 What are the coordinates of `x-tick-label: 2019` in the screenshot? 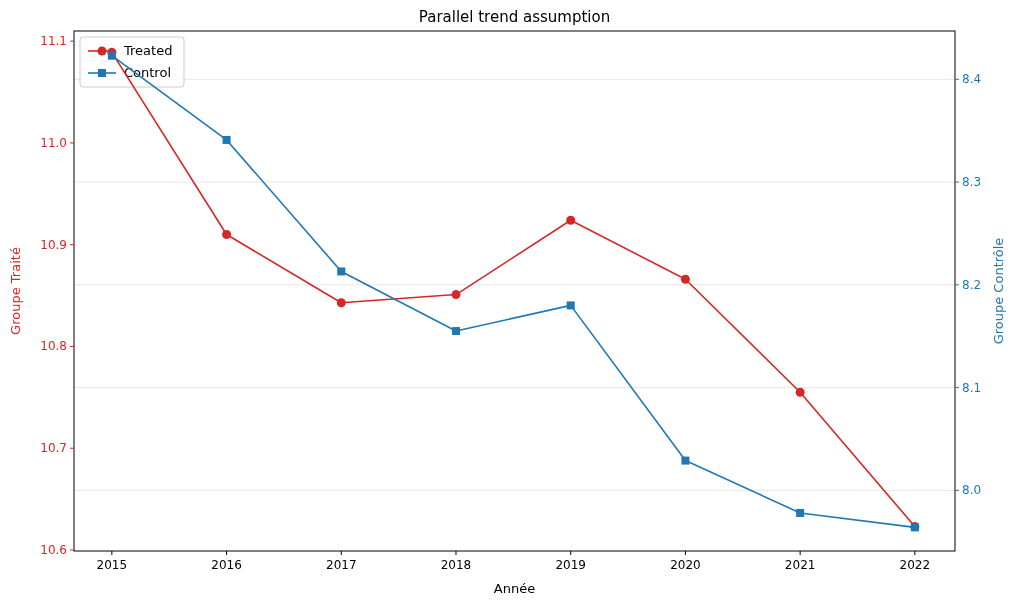 It's located at (570, 565).